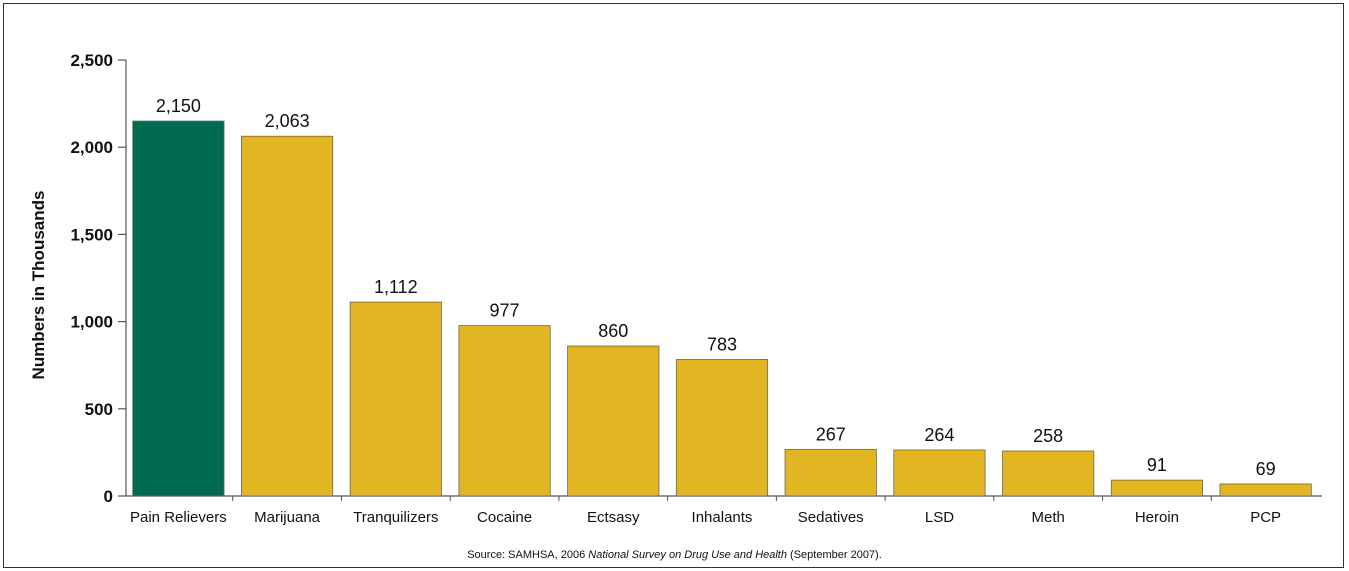 The width and height of the screenshot is (1349, 571). I want to click on bar-value-label: 1,112, so click(396, 287).